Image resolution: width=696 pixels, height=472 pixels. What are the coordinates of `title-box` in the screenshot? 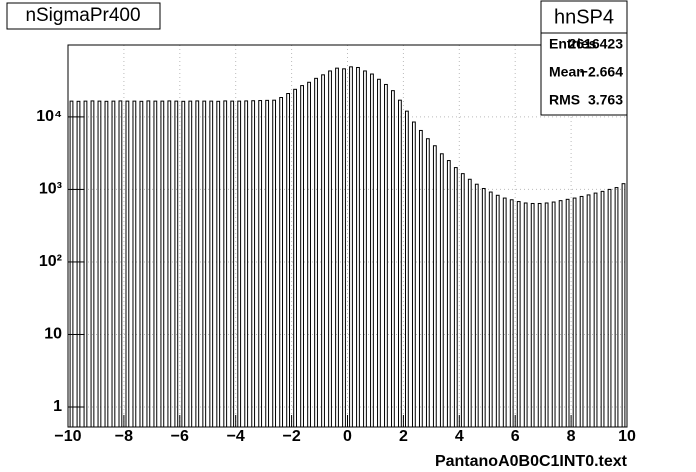 It's located at (83, 16).